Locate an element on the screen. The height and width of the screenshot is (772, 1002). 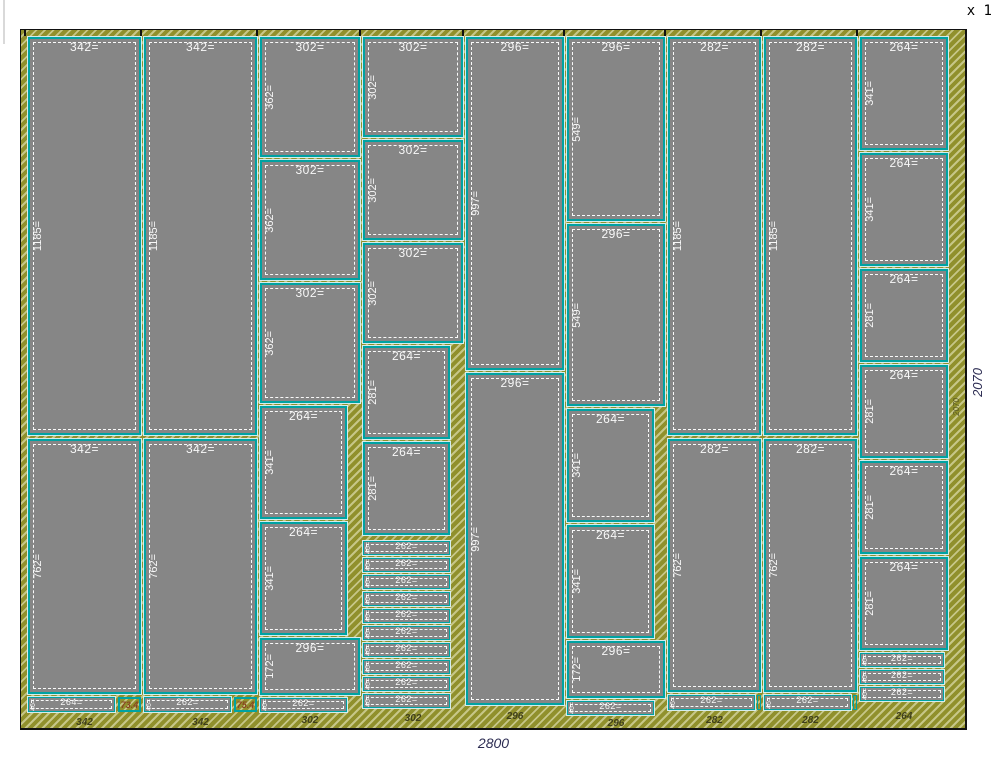
piece-height-label: 997= is located at coordinates (476, 203).